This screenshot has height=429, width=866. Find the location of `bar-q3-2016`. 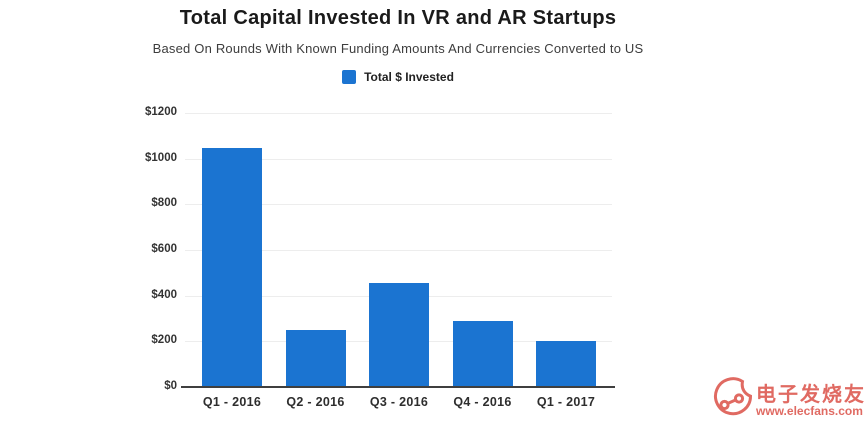

bar-q3-2016 is located at coordinates (399, 335).